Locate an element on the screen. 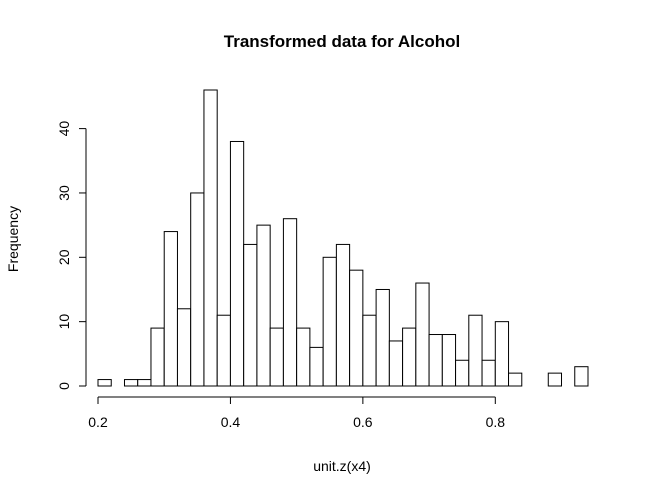 This screenshot has height=496, width=648. y-axis-label: Frequency is located at coordinates (13, 239).